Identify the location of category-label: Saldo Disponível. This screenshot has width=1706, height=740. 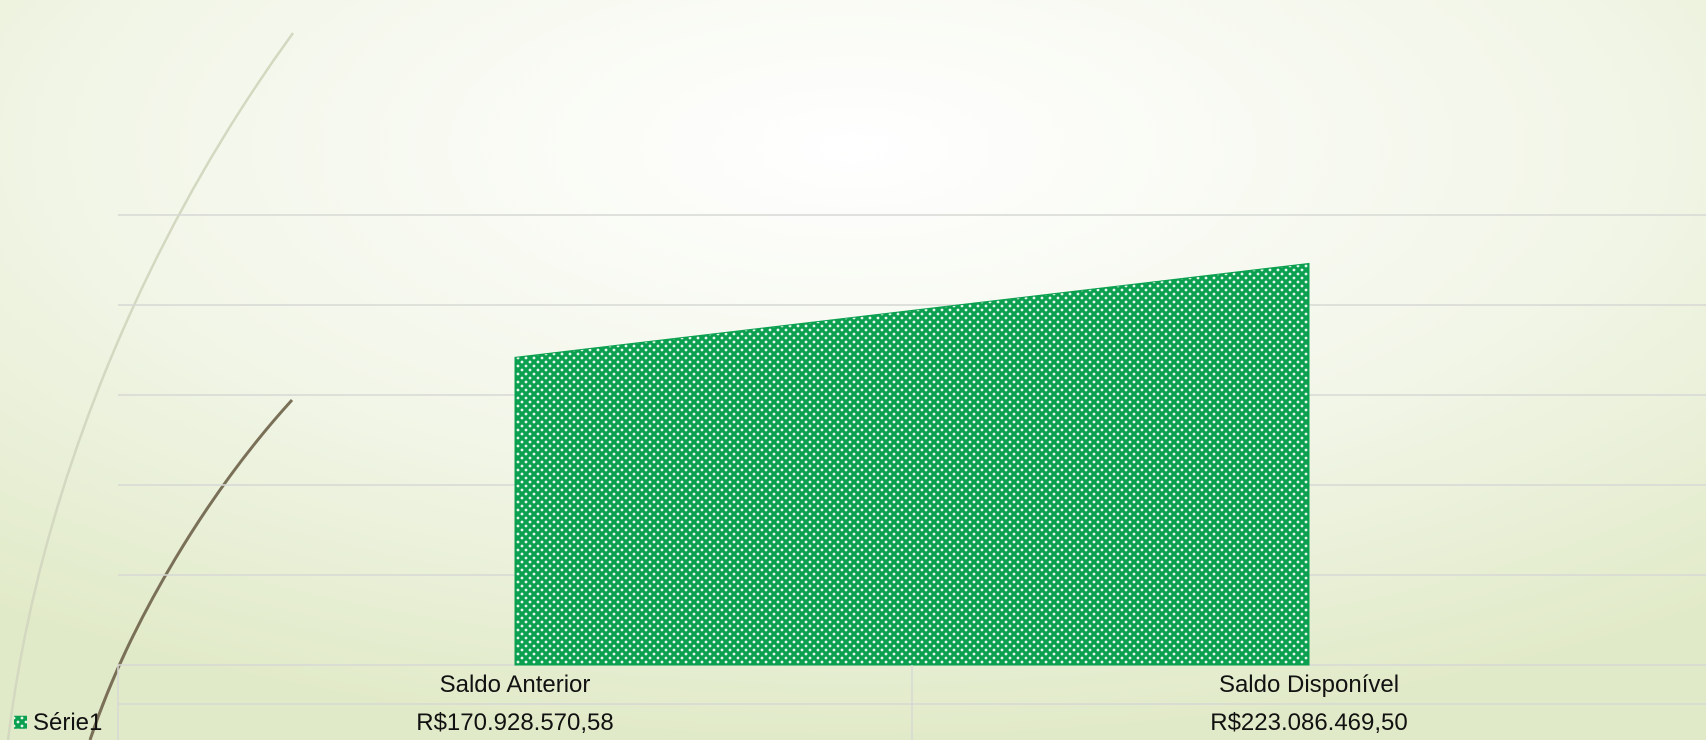
(1309, 684).